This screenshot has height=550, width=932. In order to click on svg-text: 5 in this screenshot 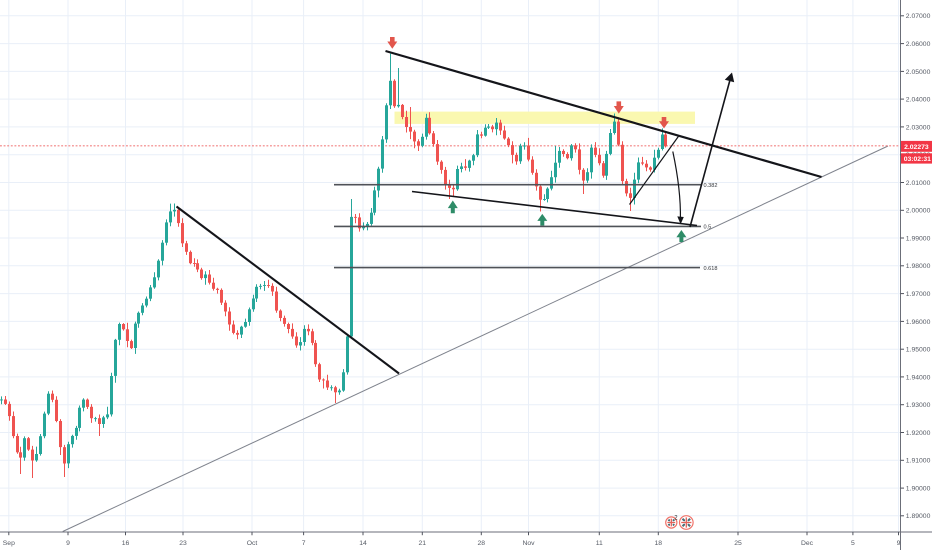, I will do `click(853, 543)`.